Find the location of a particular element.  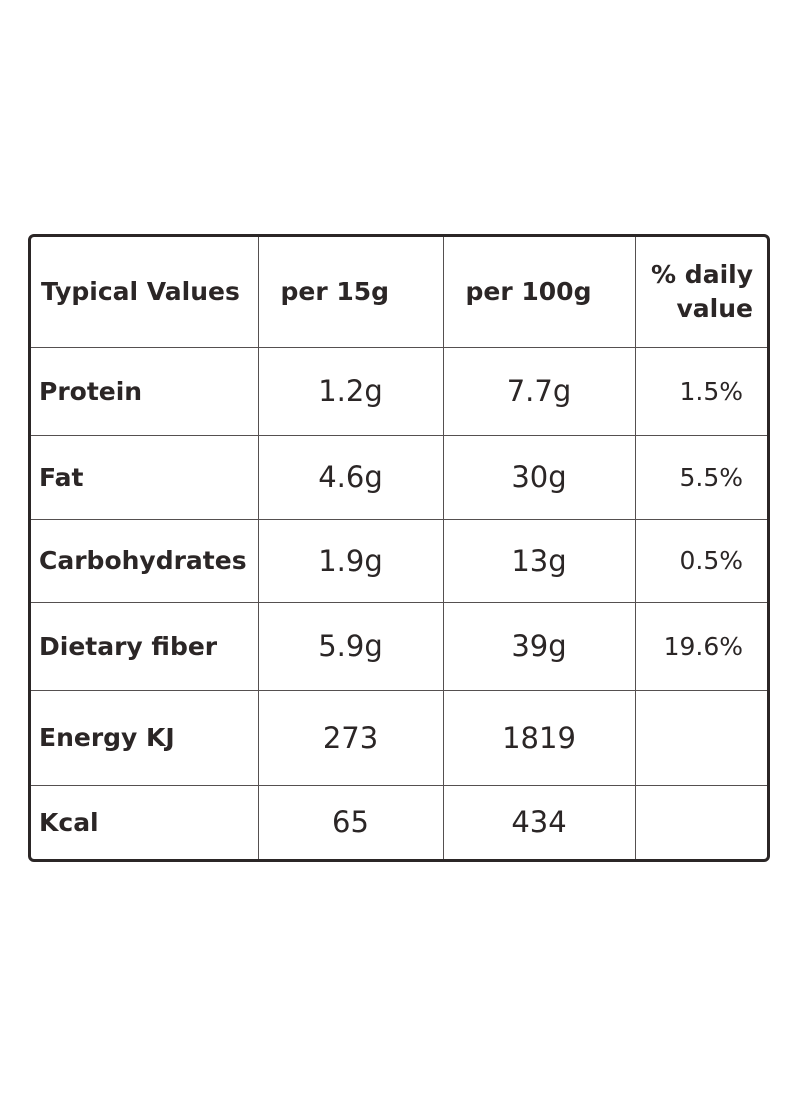

cell-daily-value: 19.6% is located at coordinates (700, 646).